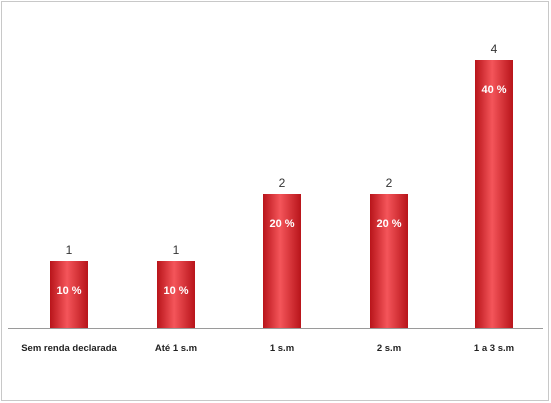 This screenshot has height=403, width=551. I want to click on bar-value-label: 4, so click(494, 49).